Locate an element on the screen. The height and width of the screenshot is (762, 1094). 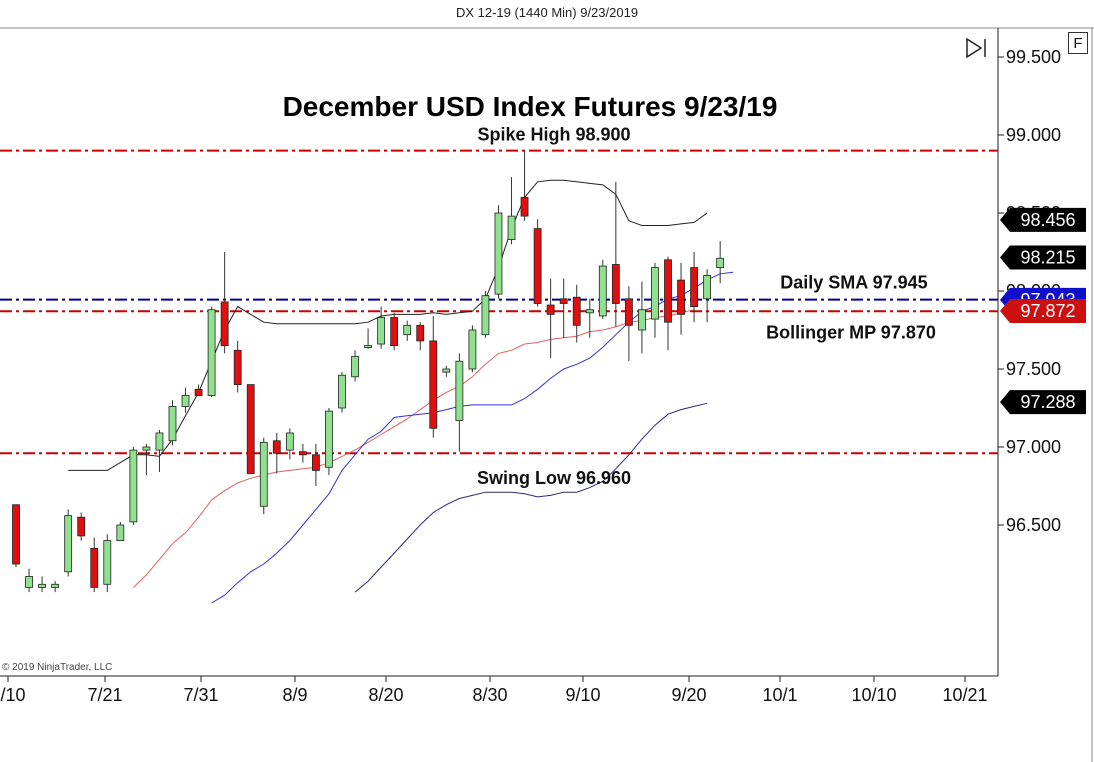
scroll-to-end-icon is located at coordinates (976, 48).